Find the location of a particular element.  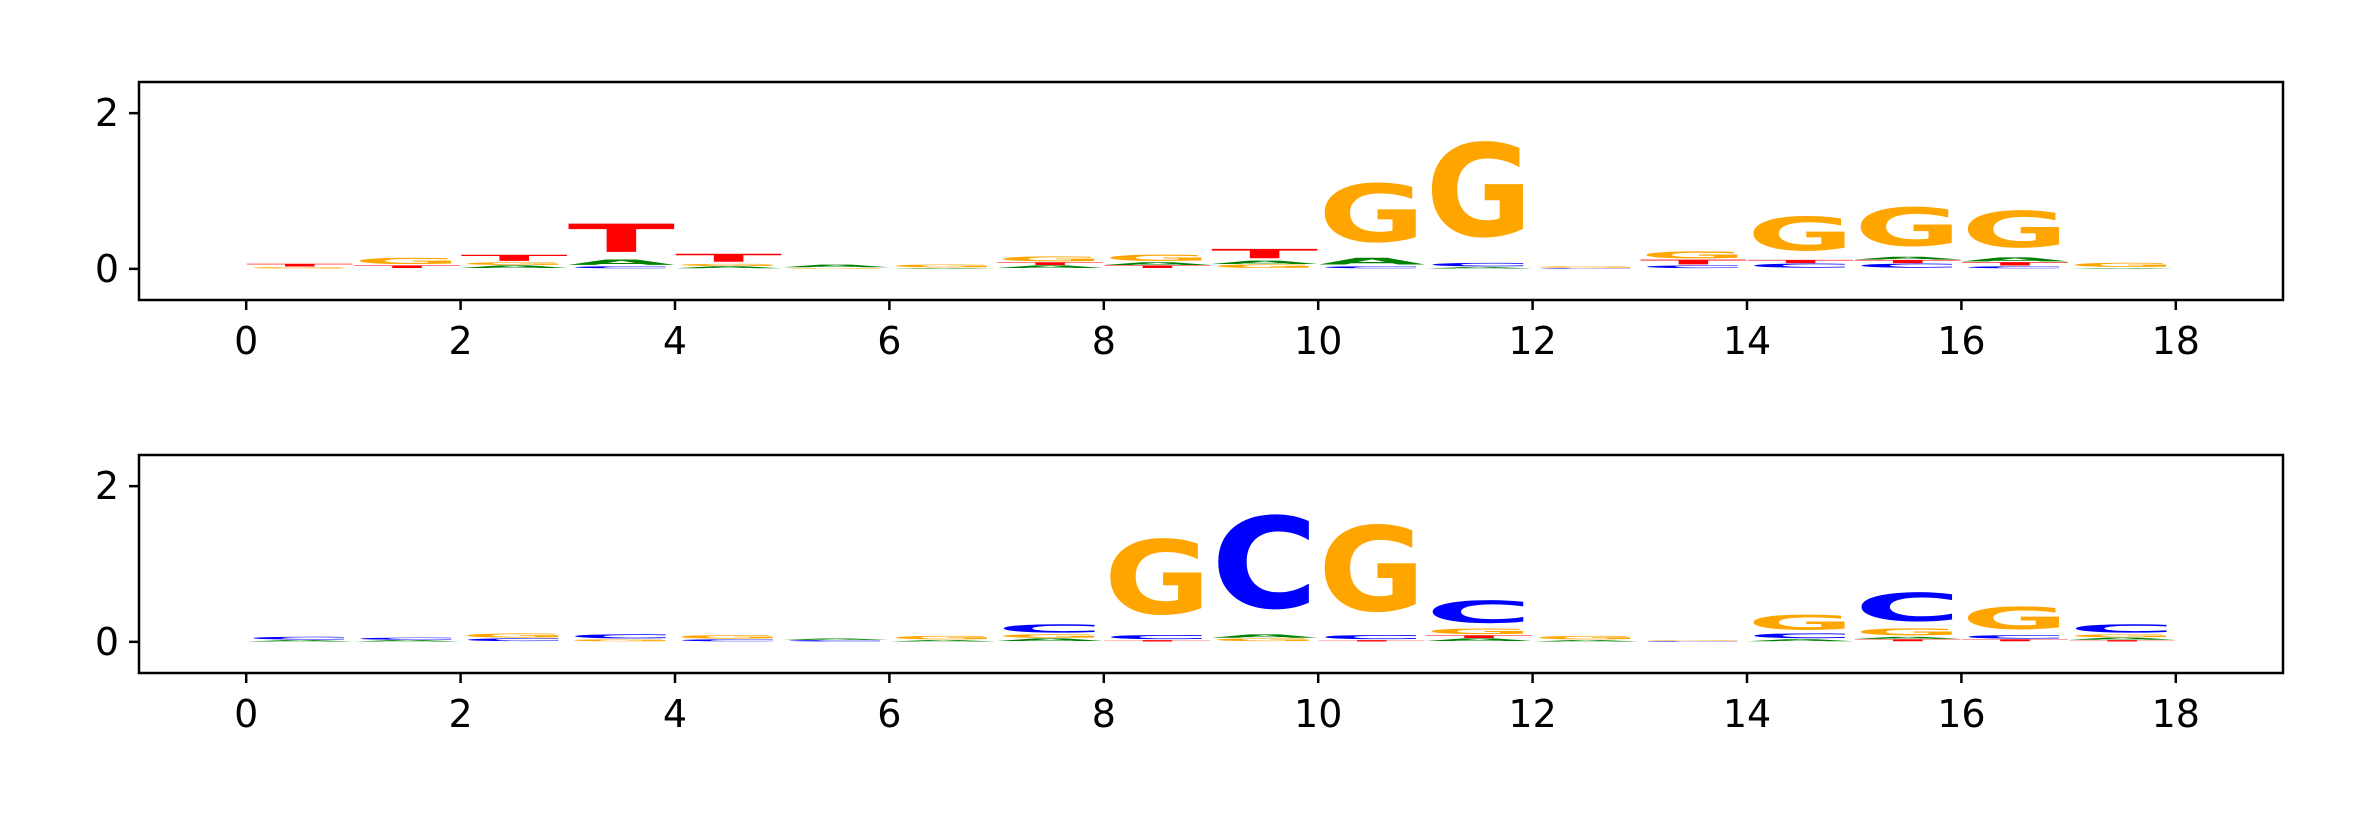

letter-c-pos-1: C is located at coordinates (406, 638).